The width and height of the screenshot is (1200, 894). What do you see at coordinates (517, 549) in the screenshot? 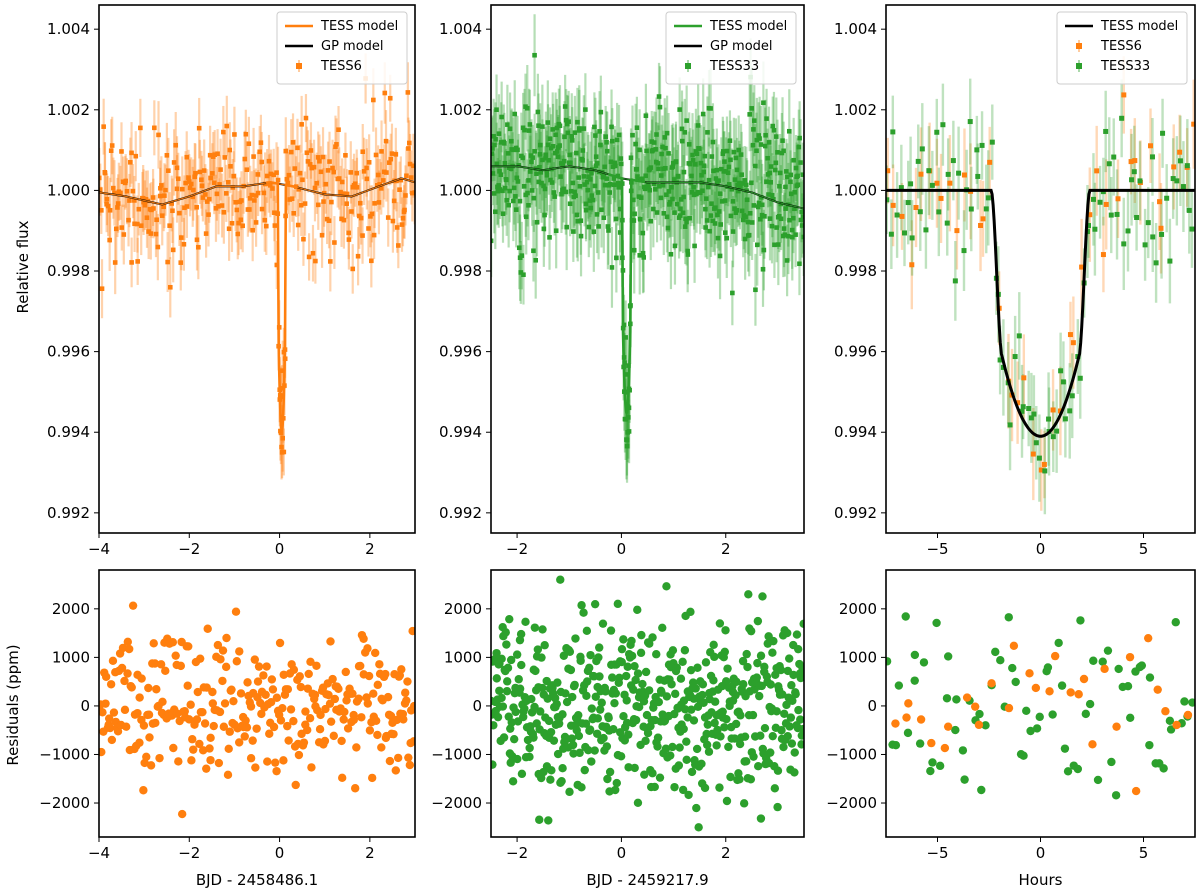
I see `x-tick-label: −2` at bounding box center [517, 549].